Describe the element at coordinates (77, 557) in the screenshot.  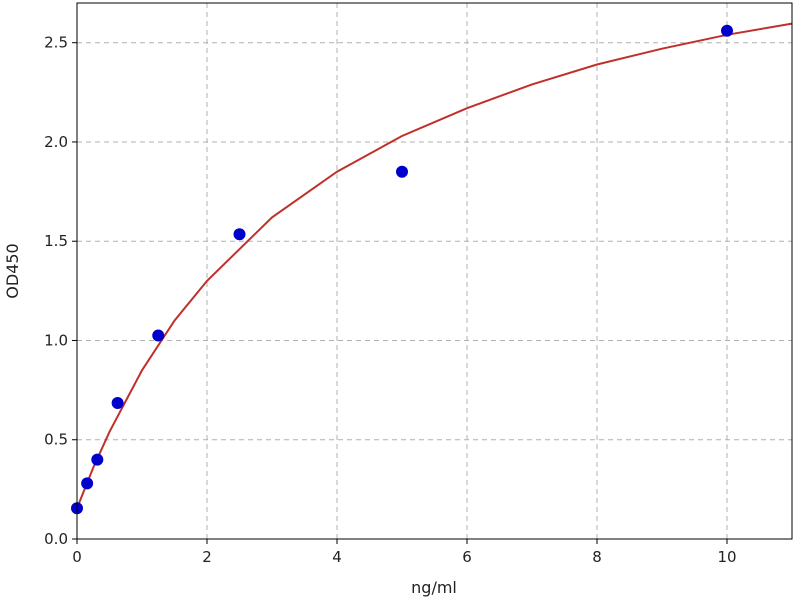
I see `x-tick-label: 0` at that location.